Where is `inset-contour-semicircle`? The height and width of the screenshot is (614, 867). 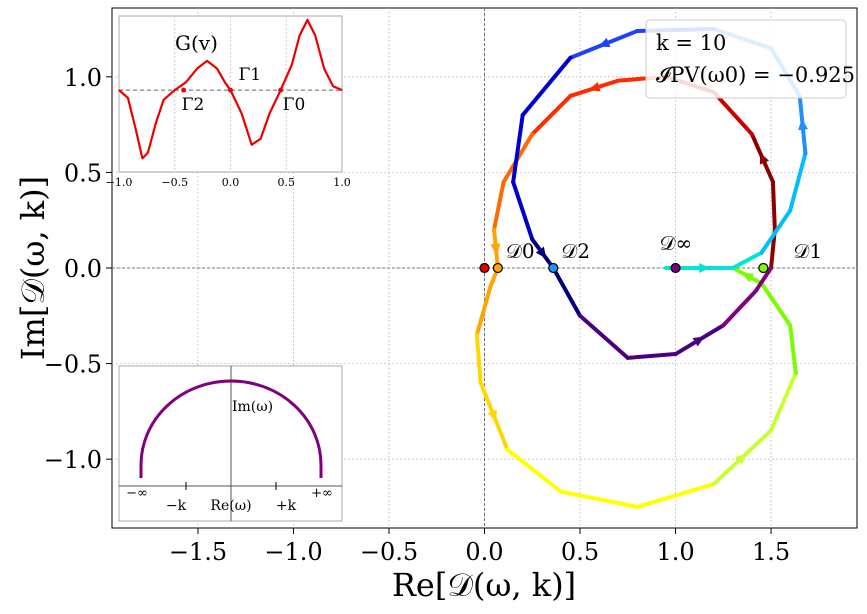 inset-contour-semicircle is located at coordinates (231, 428).